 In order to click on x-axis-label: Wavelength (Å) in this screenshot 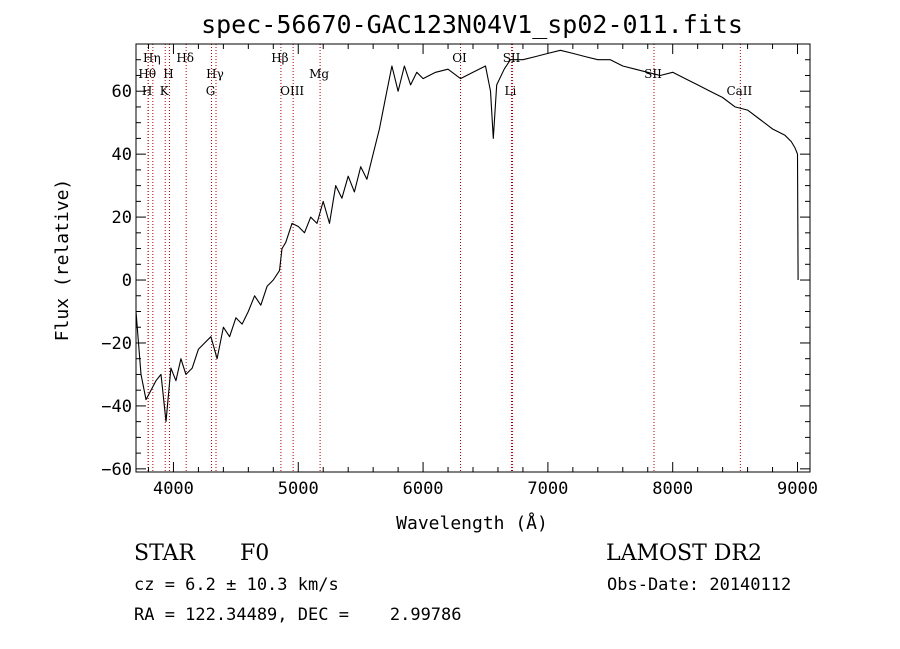, I will do `click(472, 523)`.